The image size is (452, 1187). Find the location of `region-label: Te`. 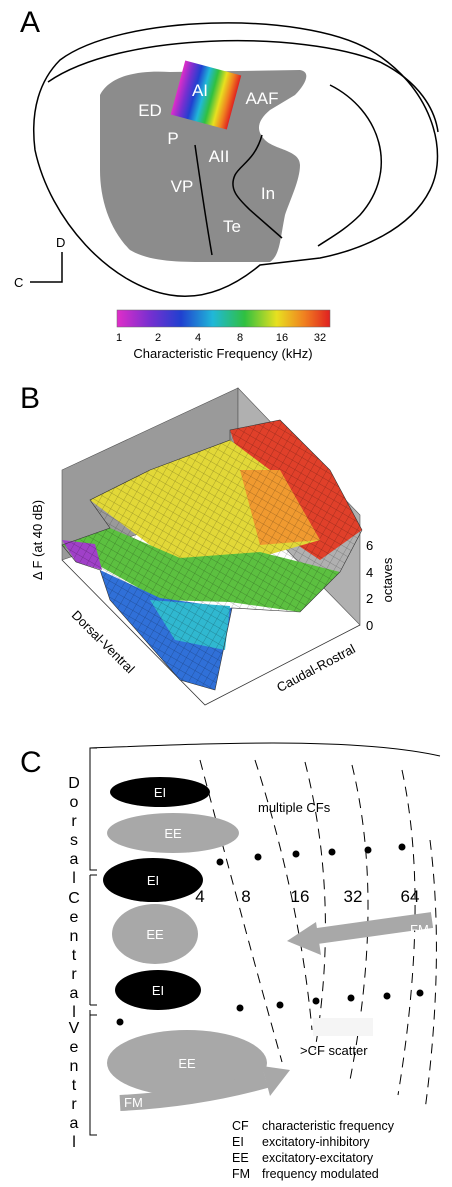

region-label: Te is located at coordinates (232, 226).